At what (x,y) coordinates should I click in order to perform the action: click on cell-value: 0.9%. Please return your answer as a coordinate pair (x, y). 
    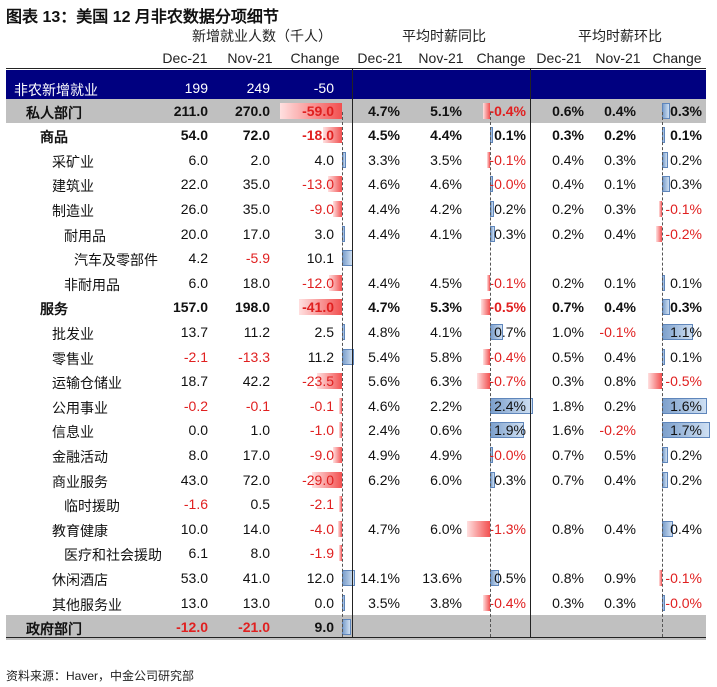
    Looking at the image, I should click on (620, 578).